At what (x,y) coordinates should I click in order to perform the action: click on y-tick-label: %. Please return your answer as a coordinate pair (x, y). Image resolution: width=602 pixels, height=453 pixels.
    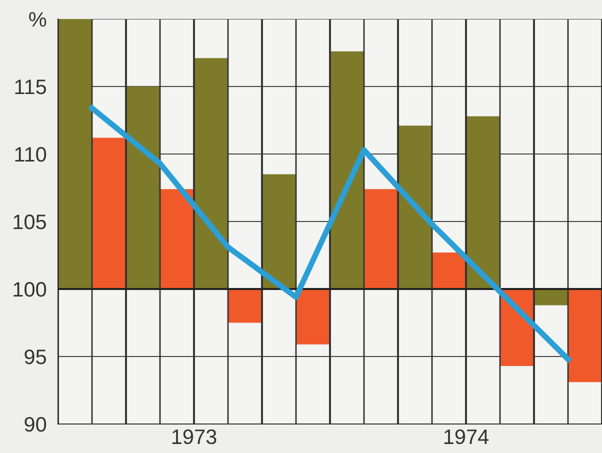
    Looking at the image, I should click on (37, 19).